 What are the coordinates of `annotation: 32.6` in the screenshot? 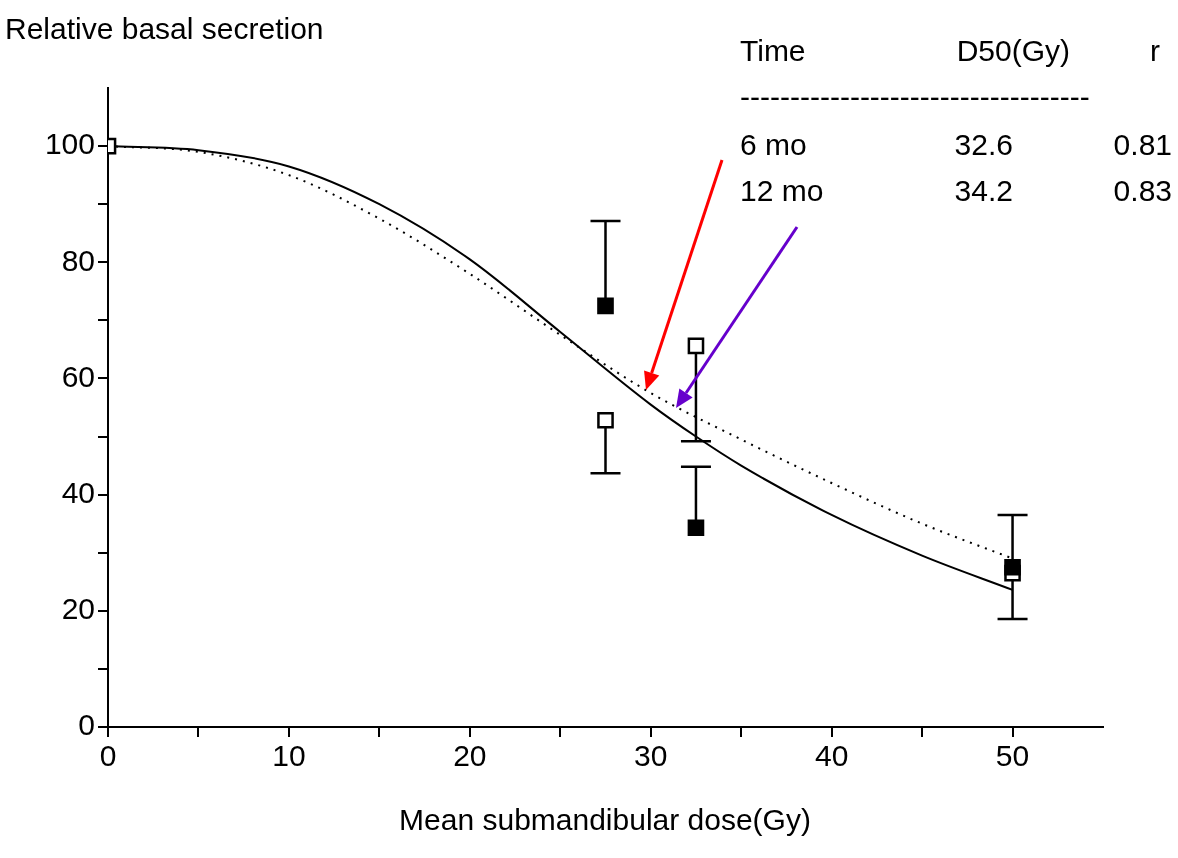 It's located at (983, 144).